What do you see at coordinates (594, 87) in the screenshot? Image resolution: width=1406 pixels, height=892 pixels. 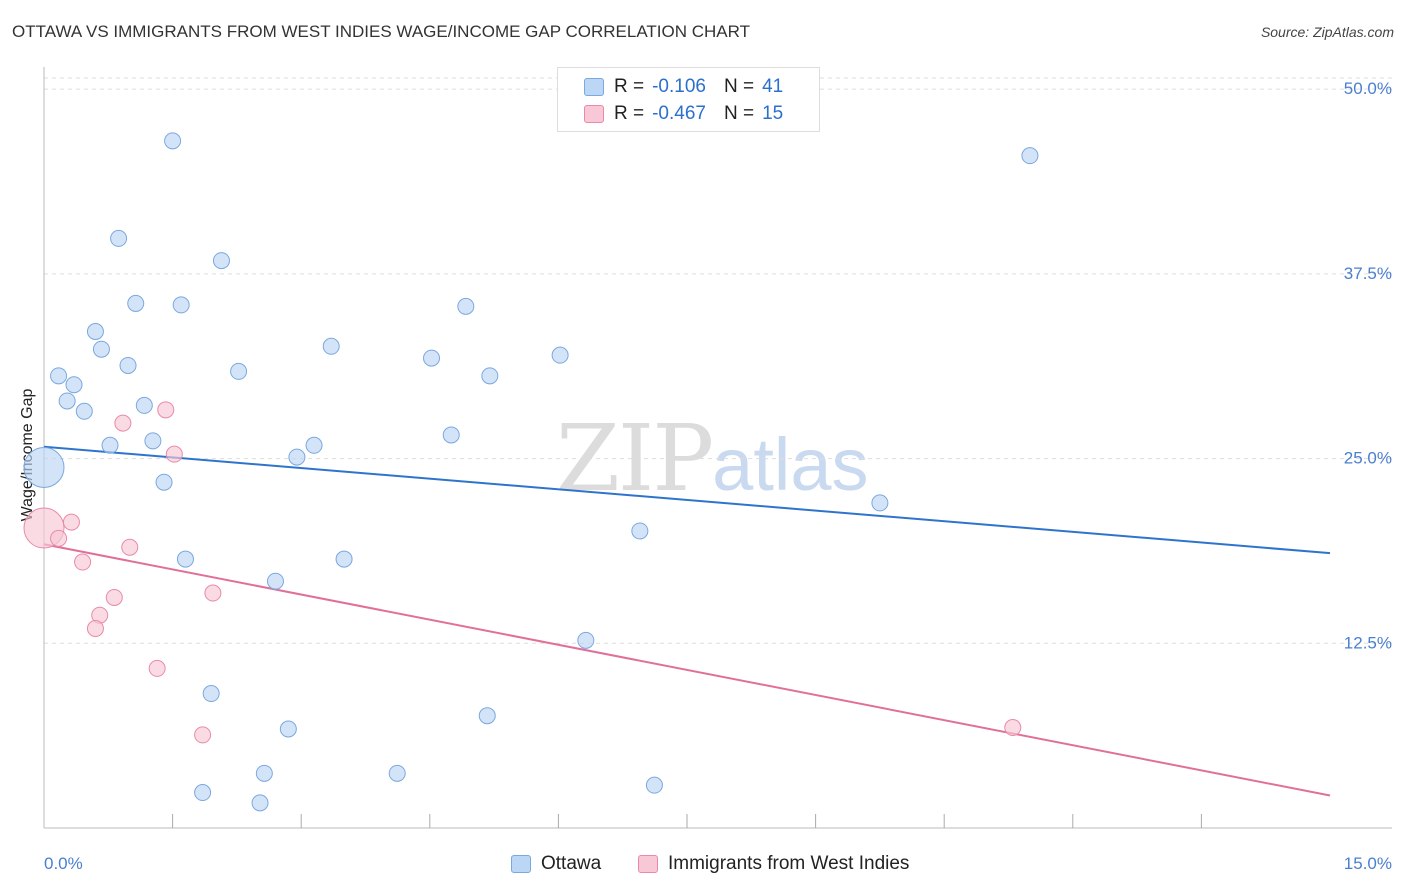 I see `ottawa-swatch` at bounding box center [594, 87].